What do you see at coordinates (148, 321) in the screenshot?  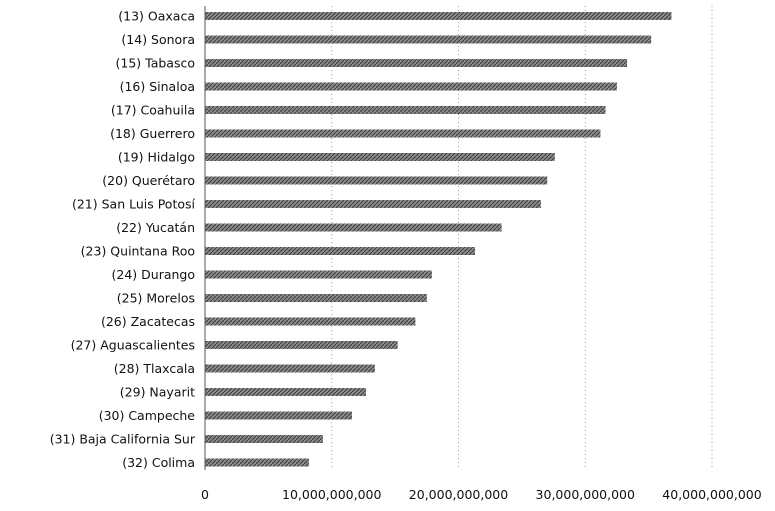 I see `category-label: (26) Zacatecas` at bounding box center [148, 321].